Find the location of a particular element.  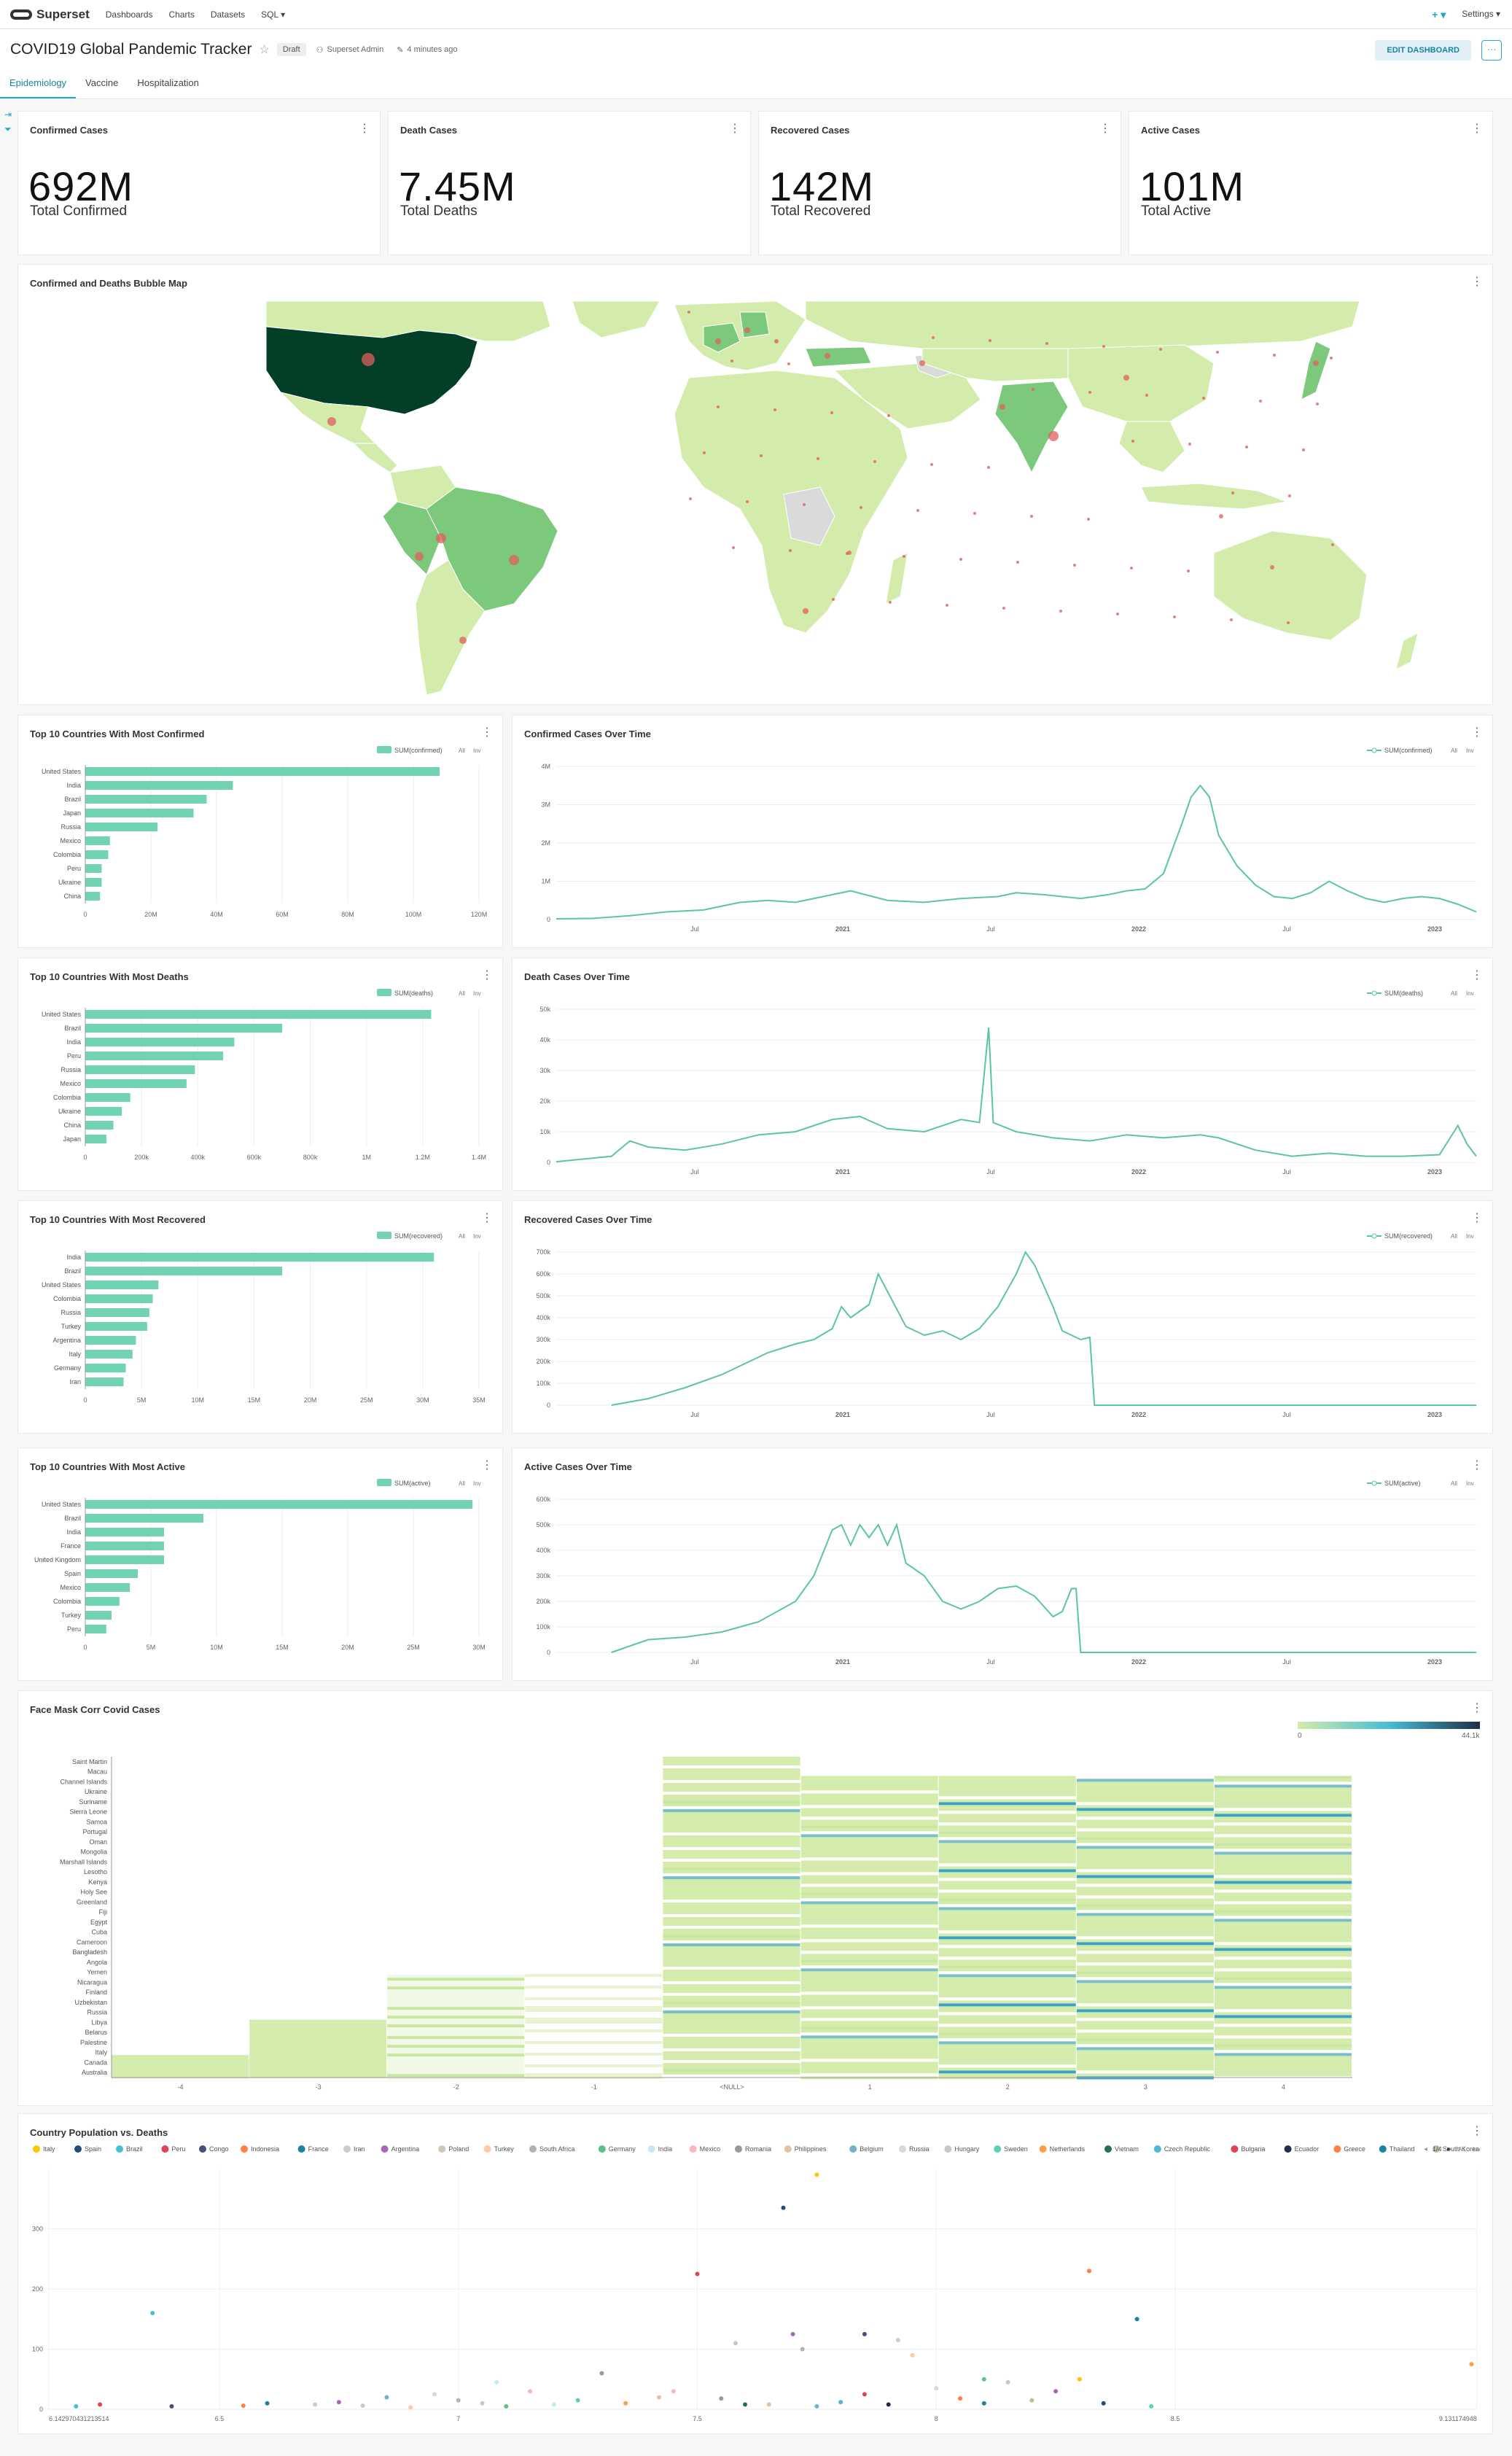

nav-dashboards: Dashboards is located at coordinates (129, 14).